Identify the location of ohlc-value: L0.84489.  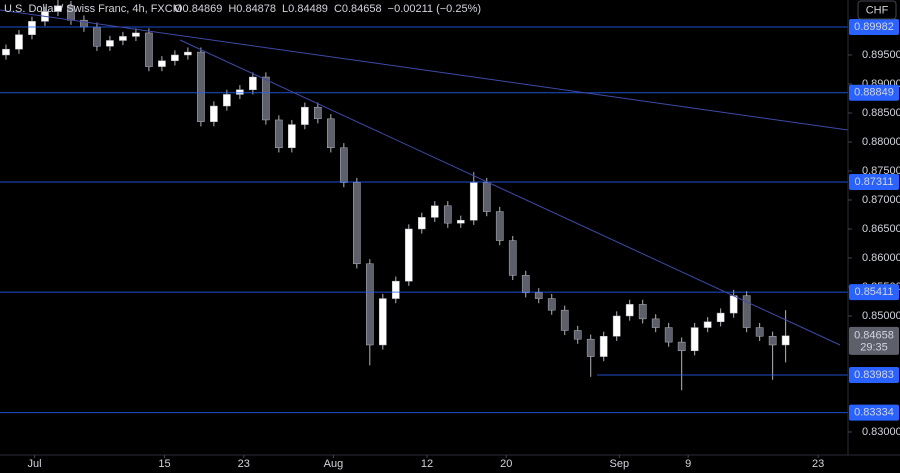
(305, 9).